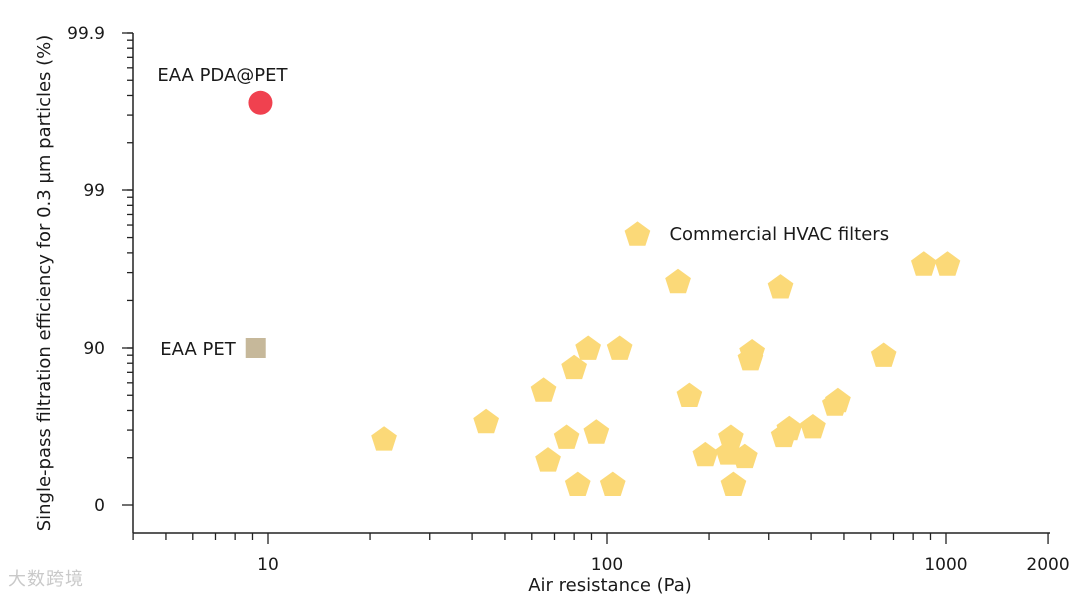 Image resolution: width=1080 pixels, height=600 pixels. I want to click on x-axis-title: Air resistance (Pa), so click(610, 585).